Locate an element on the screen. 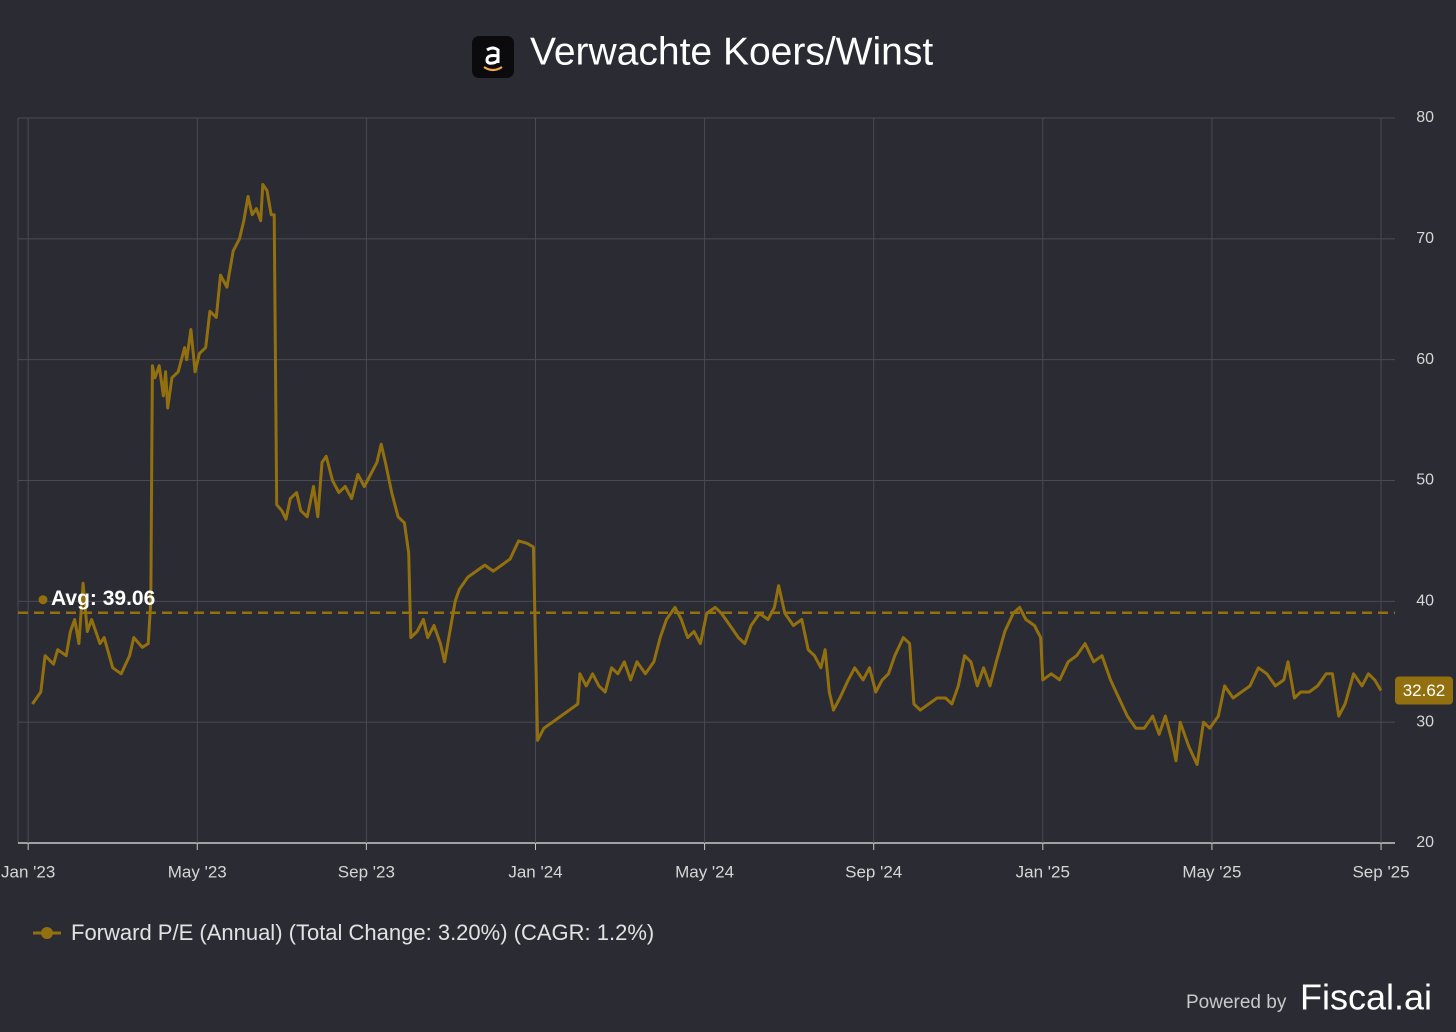 This screenshot has width=1456, height=1032. x-tick-label: Jan '24 is located at coordinates (535, 871).